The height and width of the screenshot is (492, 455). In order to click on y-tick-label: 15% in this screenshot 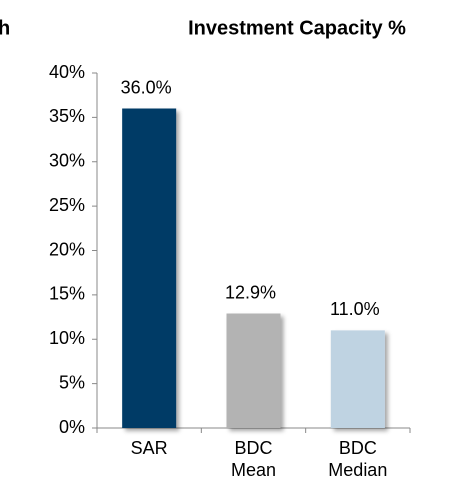, I will do `click(67, 294)`.